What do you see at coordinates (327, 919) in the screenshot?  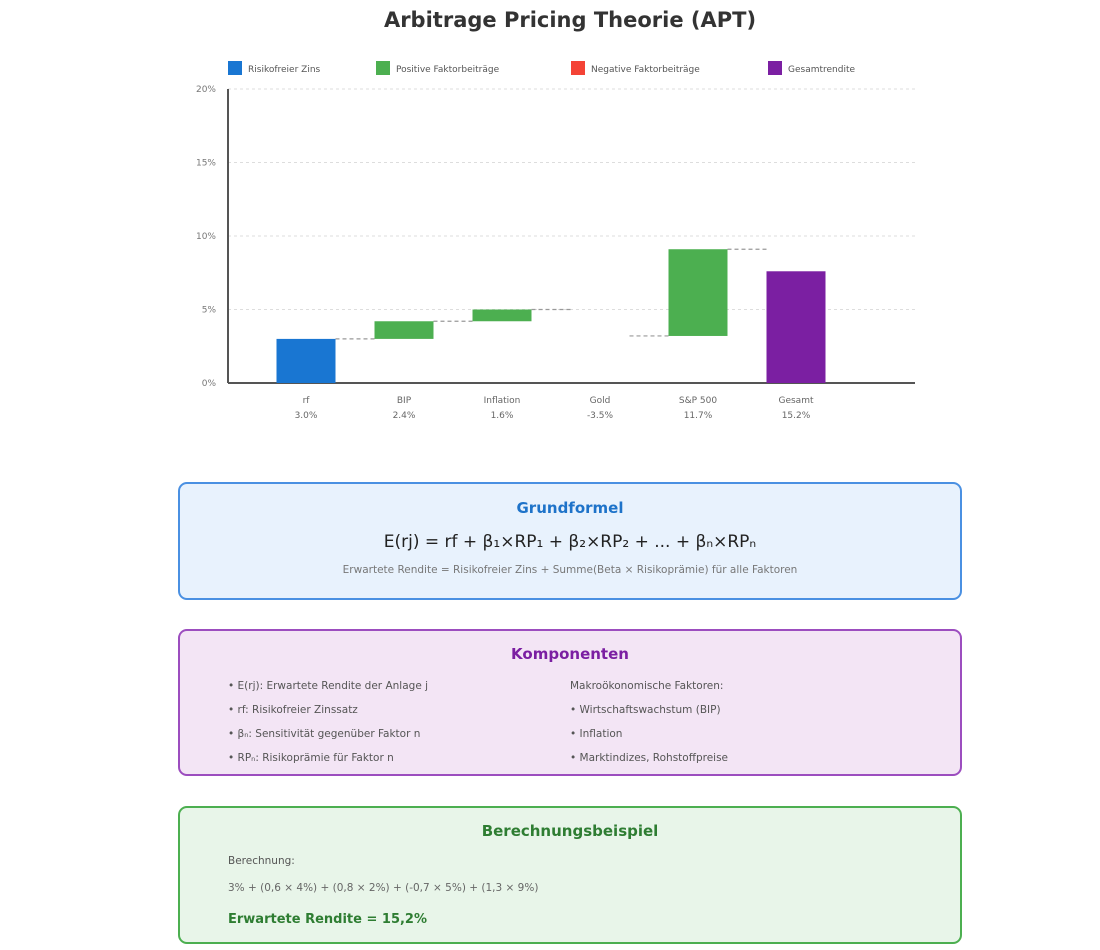 I see `berechnung-result: Erwartete Rendite = 15,2%` at bounding box center [327, 919].